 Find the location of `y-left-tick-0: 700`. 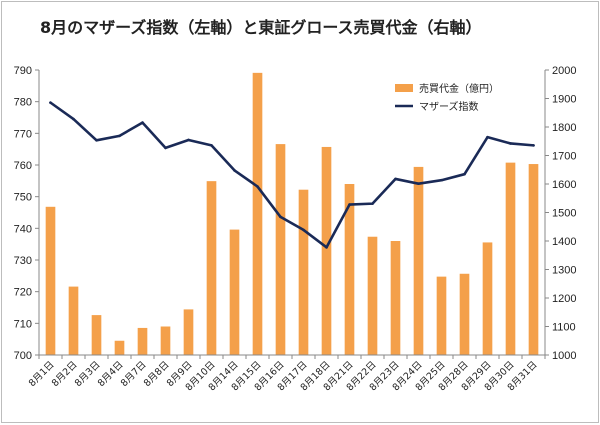

y-left-tick-0: 700 is located at coordinates (23, 356).